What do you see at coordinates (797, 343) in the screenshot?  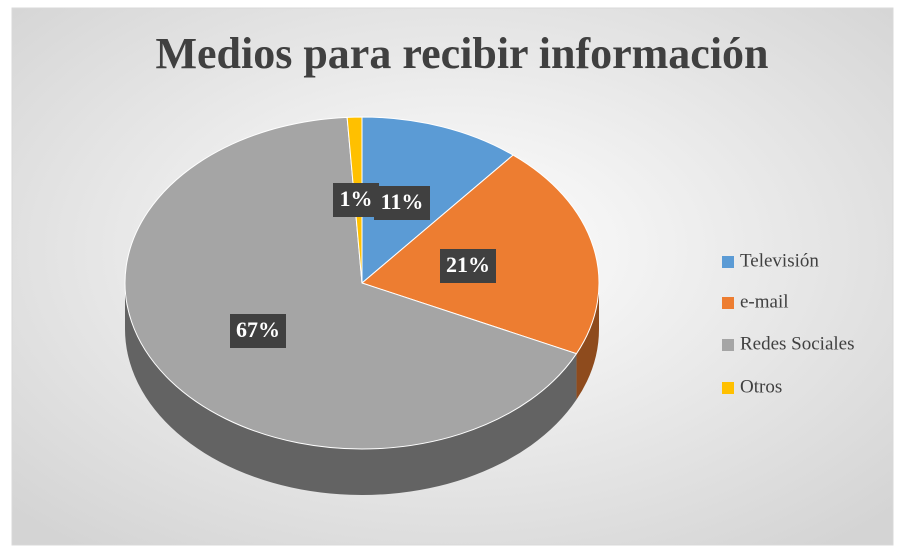 I see `legend-label: Redes Sociales` at bounding box center [797, 343].